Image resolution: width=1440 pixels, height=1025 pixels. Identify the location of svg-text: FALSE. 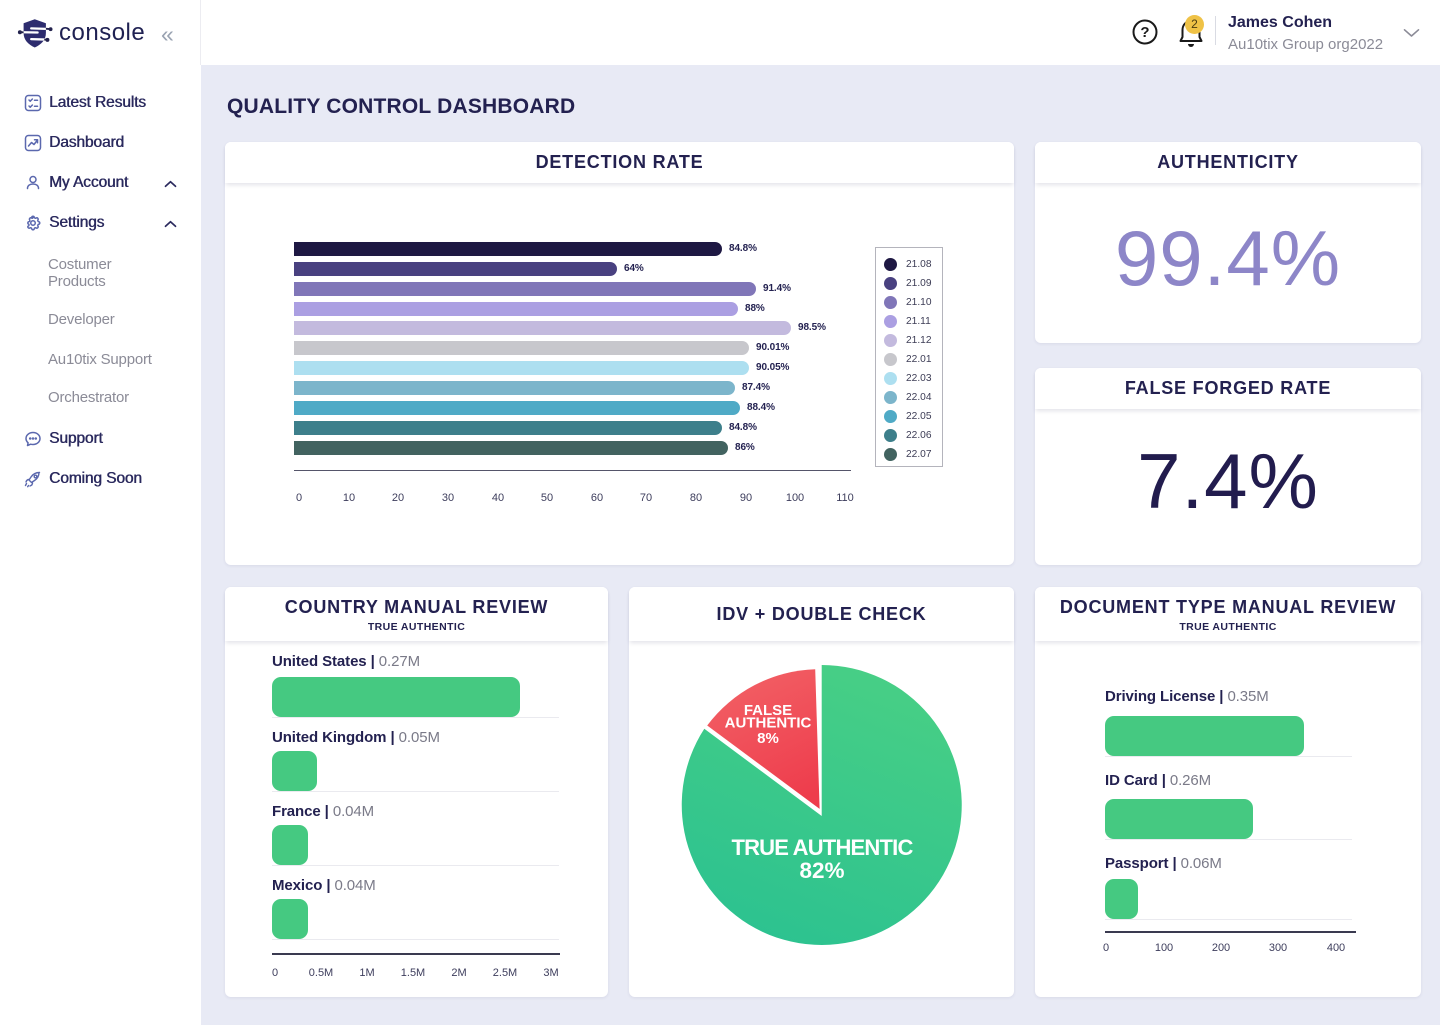
(768, 710).